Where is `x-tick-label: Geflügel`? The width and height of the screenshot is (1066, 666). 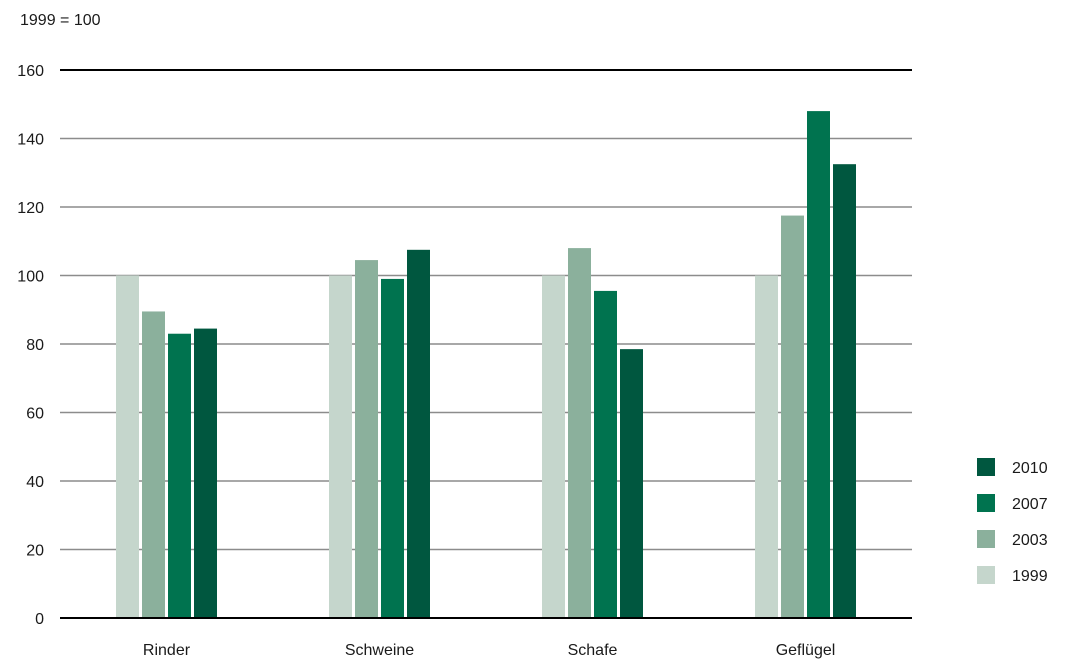 x-tick-label: Geflügel is located at coordinates (806, 650).